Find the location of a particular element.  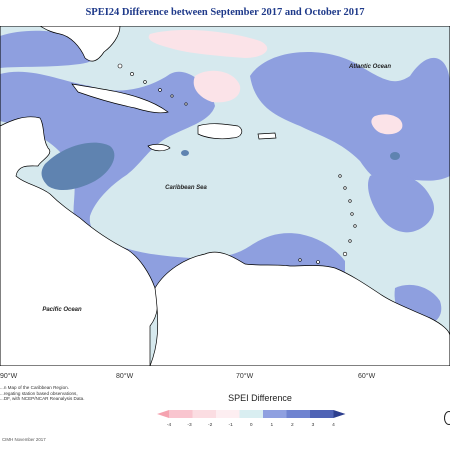

florida-land is located at coordinates (80, 44).